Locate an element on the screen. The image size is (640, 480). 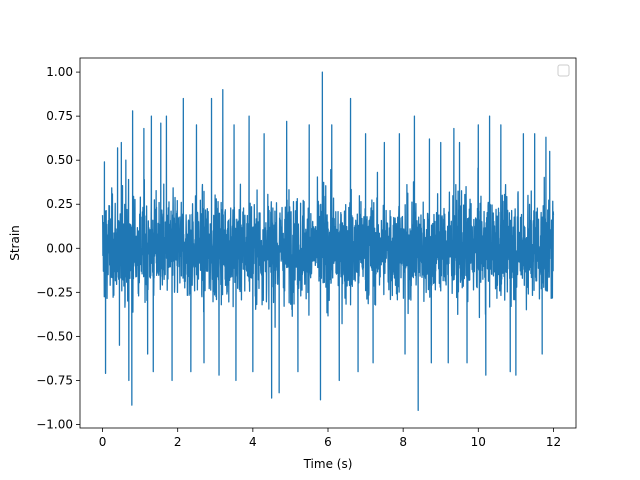
y-tick-label: 0.75 is located at coordinates (59, 116).